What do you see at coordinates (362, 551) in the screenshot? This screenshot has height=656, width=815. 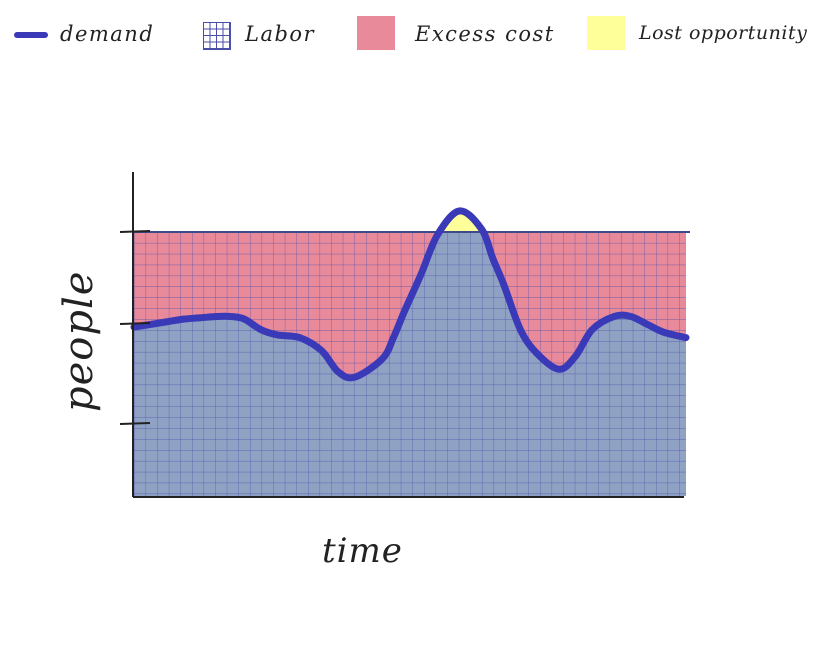 I see `x-axis-title: time` at bounding box center [362, 551].